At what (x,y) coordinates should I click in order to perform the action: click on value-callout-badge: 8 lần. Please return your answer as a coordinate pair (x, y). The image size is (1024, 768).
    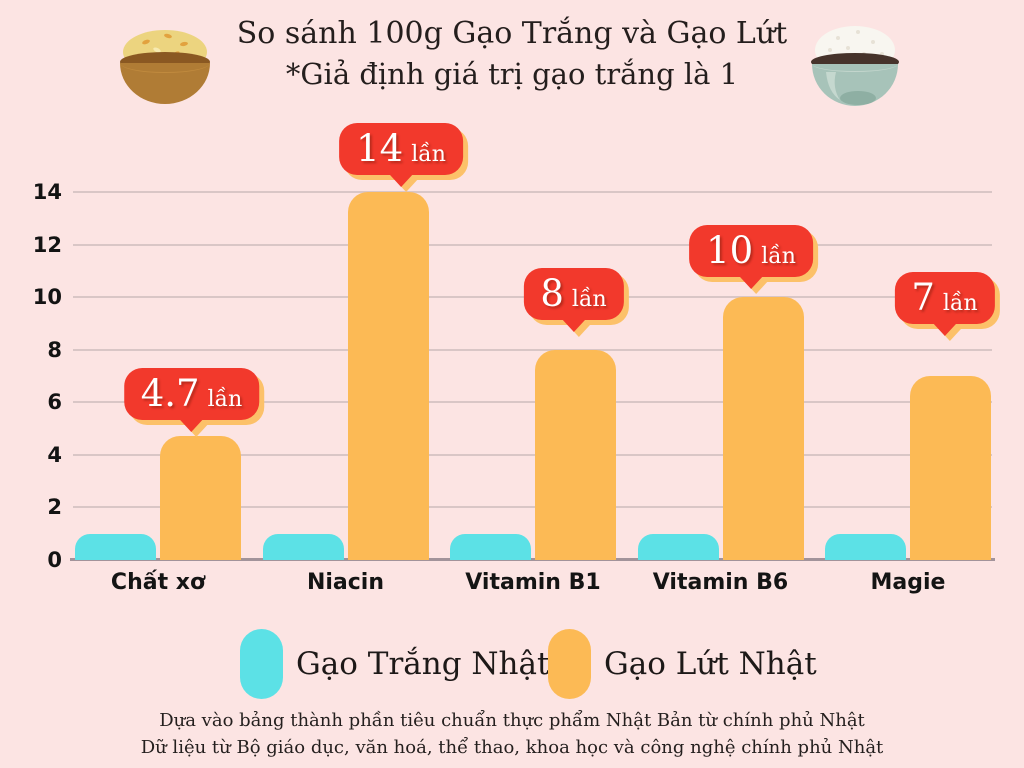
    Looking at the image, I should click on (573, 293).